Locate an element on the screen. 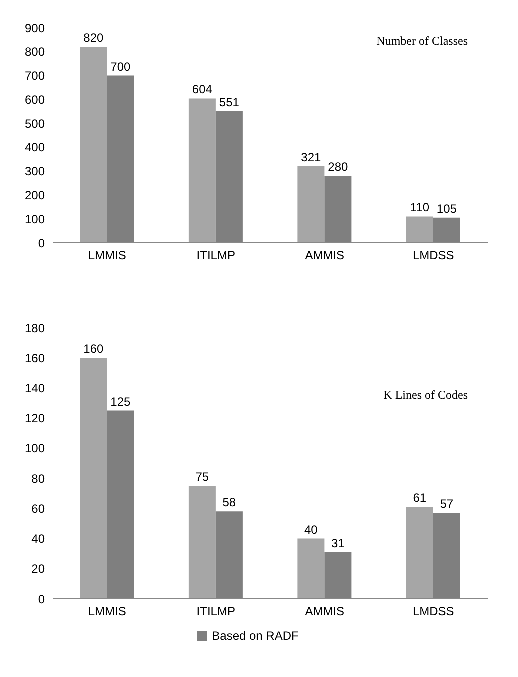  y-tick-label: 60 is located at coordinates (39, 509).